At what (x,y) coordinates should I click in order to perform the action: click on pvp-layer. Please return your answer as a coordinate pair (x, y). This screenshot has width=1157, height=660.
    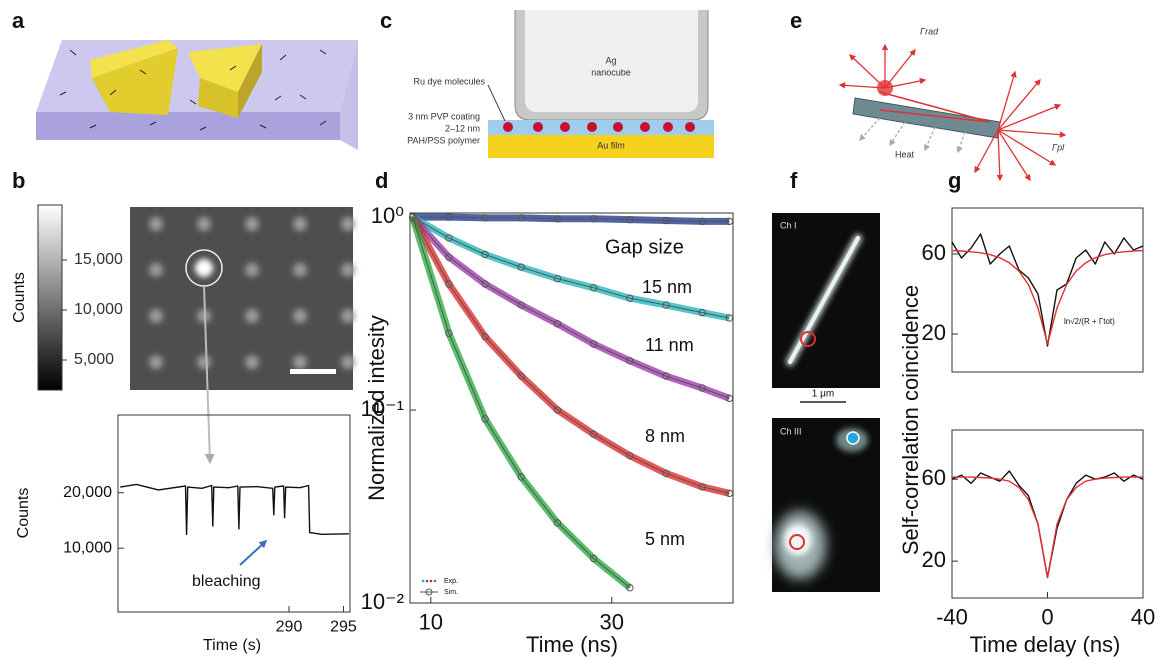
    Looking at the image, I should click on (601, 127).